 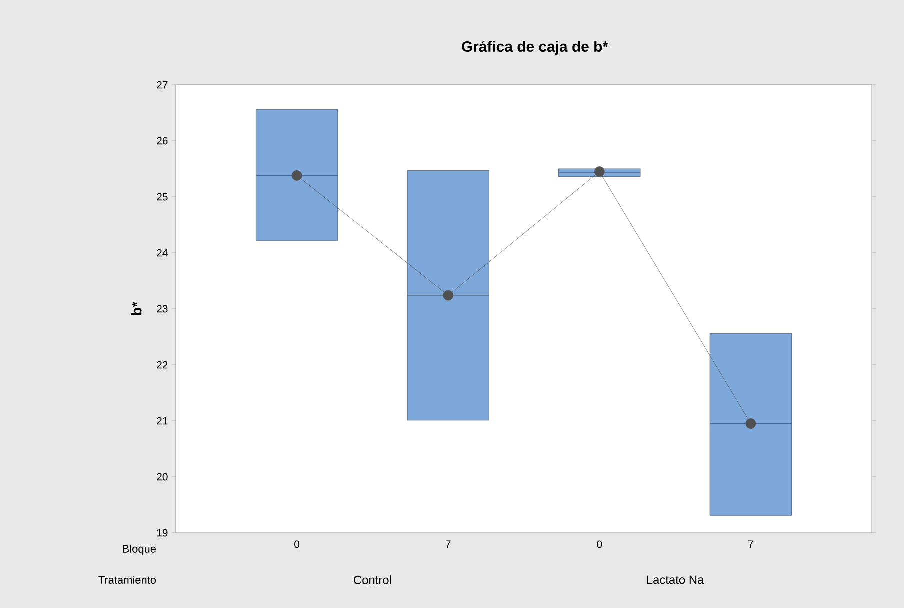 I want to click on text: Tratamiento, so click(x=127, y=580).